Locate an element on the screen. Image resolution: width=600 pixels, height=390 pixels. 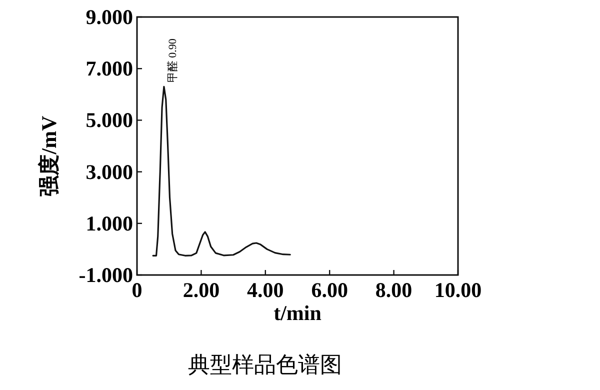
y-tick-label: 5.000 is located at coordinates (109, 120).